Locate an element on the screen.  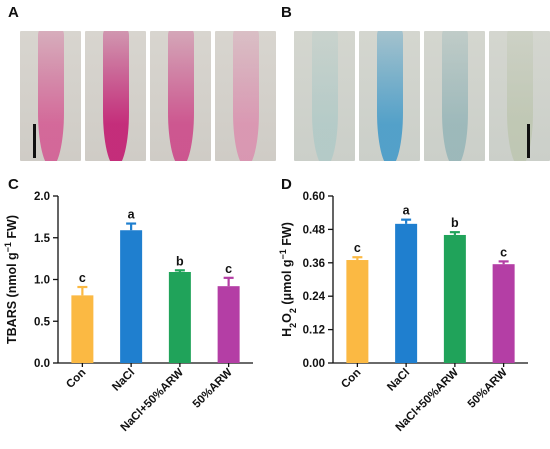
scale-bar-b is located at coordinates (528, 141).